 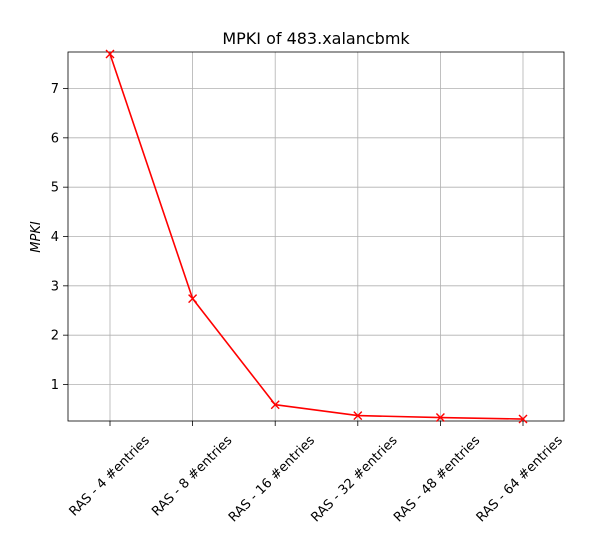 What do you see at coordinates (55, 138) in the screenshot?
I see `y-tick-label: 6` at bounding box center [55, 138].